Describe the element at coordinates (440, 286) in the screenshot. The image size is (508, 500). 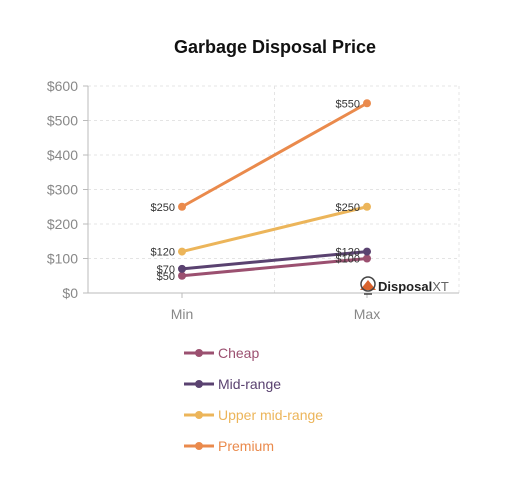
I see `brand-name-light: XT` at that location.